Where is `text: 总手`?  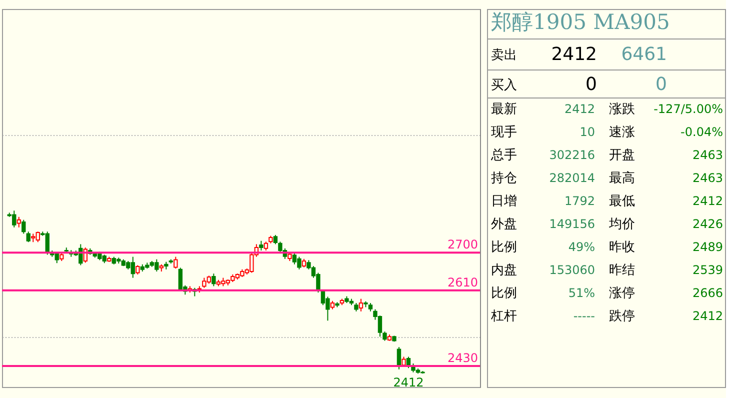
text: 总手 is located at coordinates (503, 155).